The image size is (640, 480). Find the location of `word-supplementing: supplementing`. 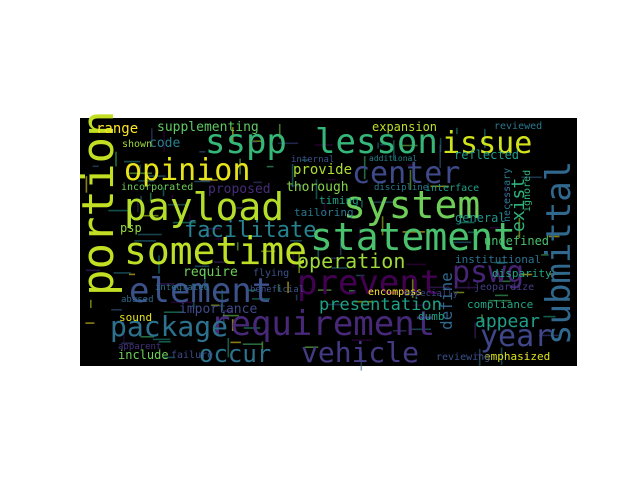

word-supplementing: supplementing is located at coordinates (208, 127).